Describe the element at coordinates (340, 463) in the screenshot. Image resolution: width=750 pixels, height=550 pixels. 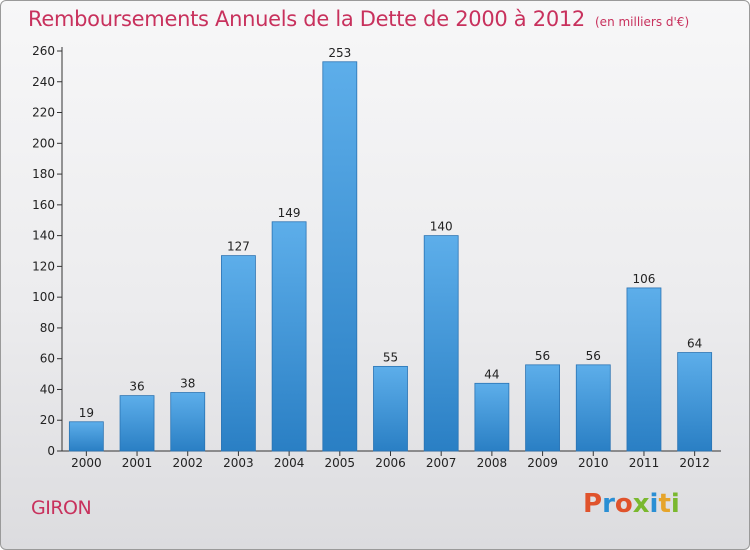
I see `x-tick-label: 2005` at that location.